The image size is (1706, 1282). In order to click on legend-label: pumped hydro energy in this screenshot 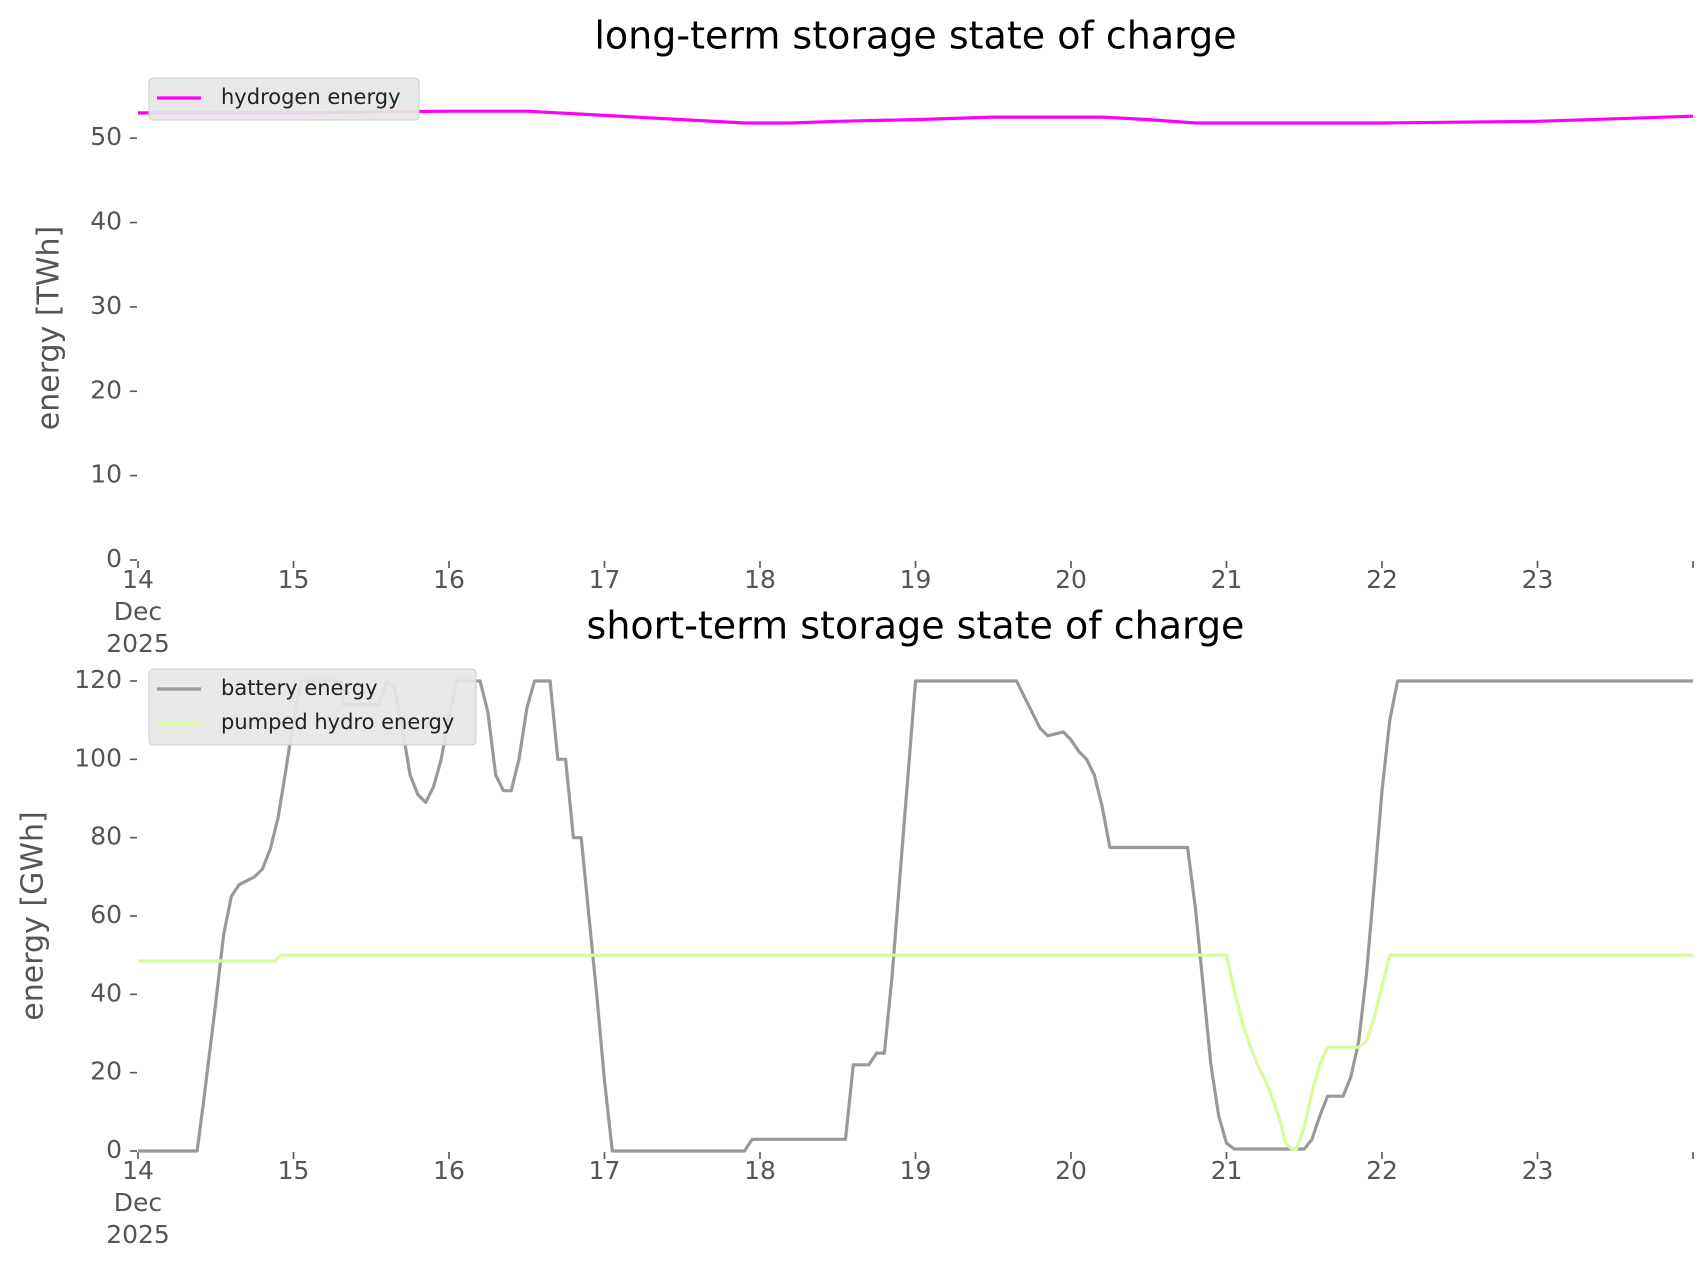, I will do `click(337, 722)`.